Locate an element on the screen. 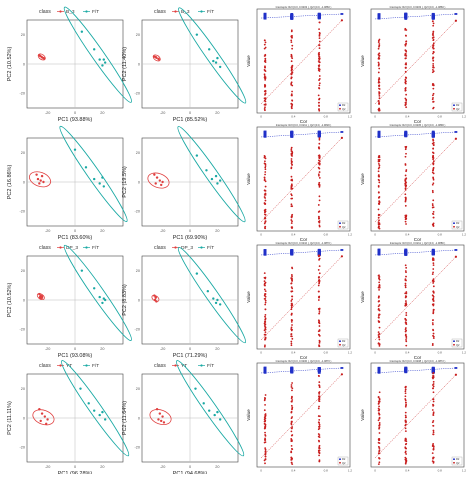  y-tick-label: 20 is located at coordinates (138, 389).